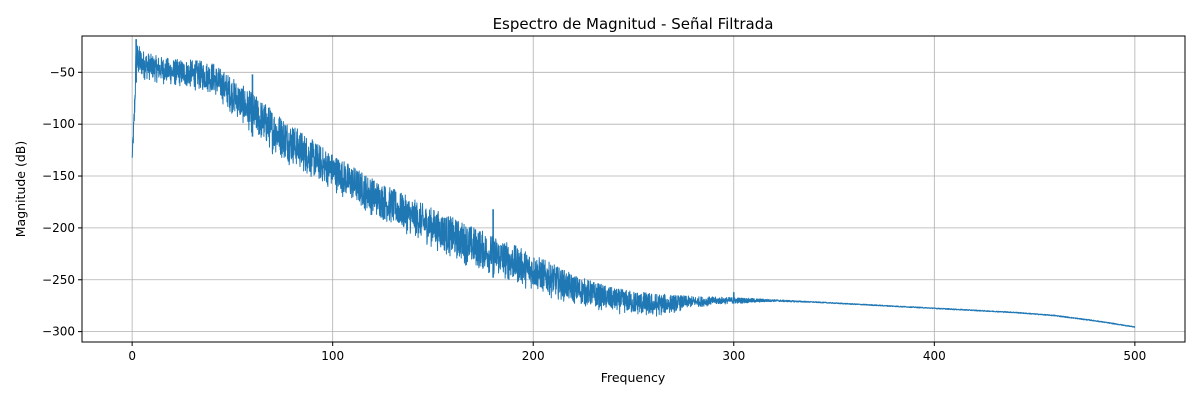  What do you see at coordinates (62, 202) in the screenshot?
I see `y-axis-ticks: −300 −250 −200 −150 −100 −50` at bounding box center [62, 202].